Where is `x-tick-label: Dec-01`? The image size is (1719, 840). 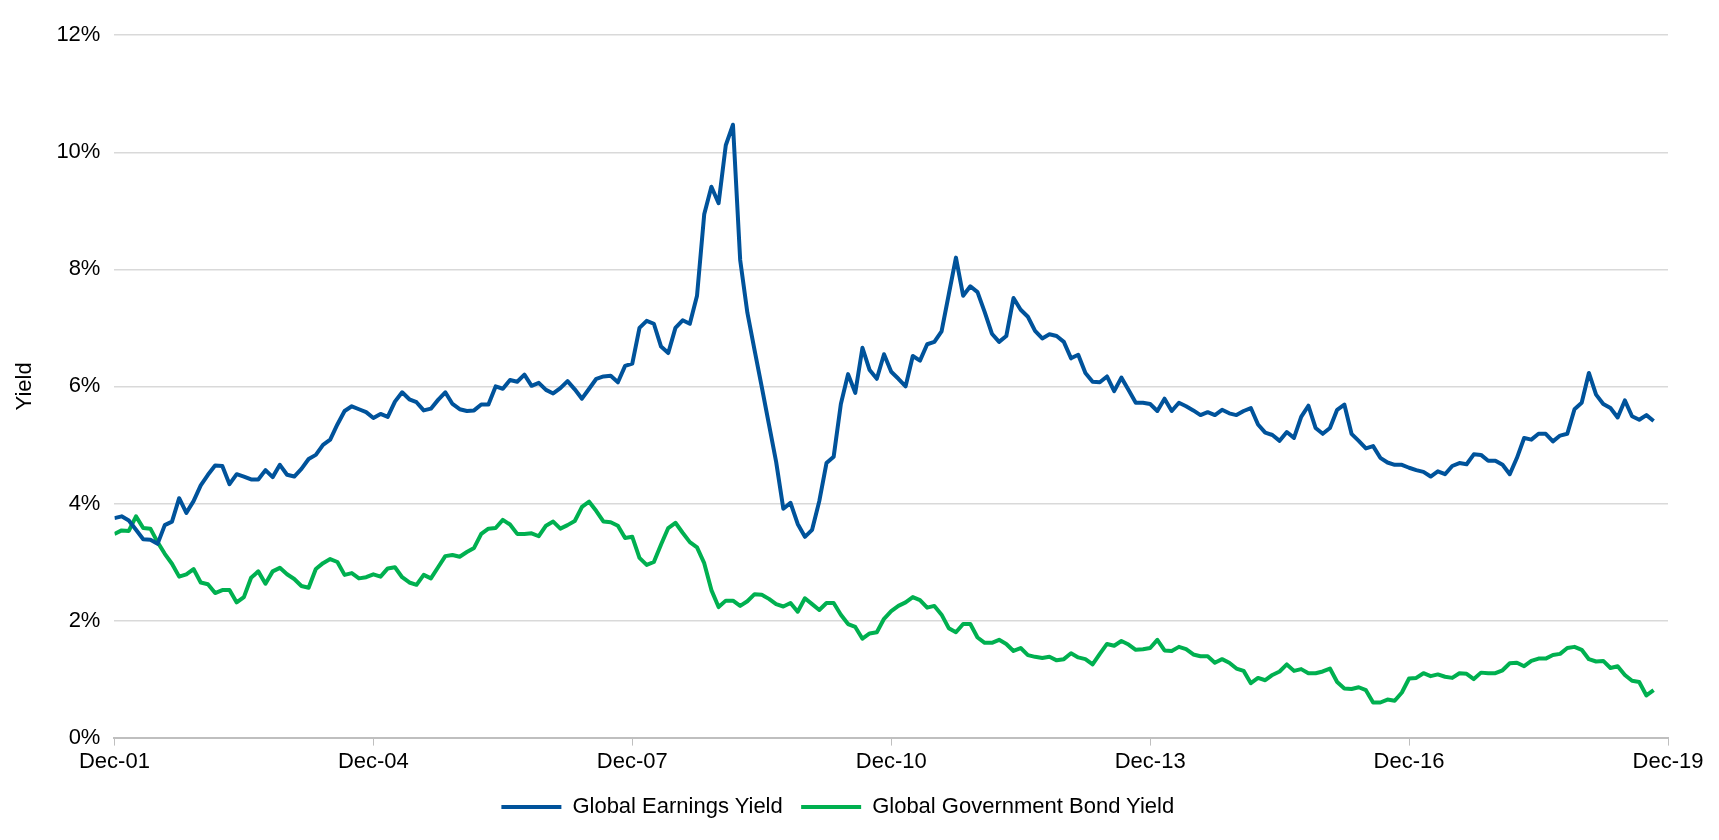 x-tick-label: Dec-01 is located at coordinates (114, 760).